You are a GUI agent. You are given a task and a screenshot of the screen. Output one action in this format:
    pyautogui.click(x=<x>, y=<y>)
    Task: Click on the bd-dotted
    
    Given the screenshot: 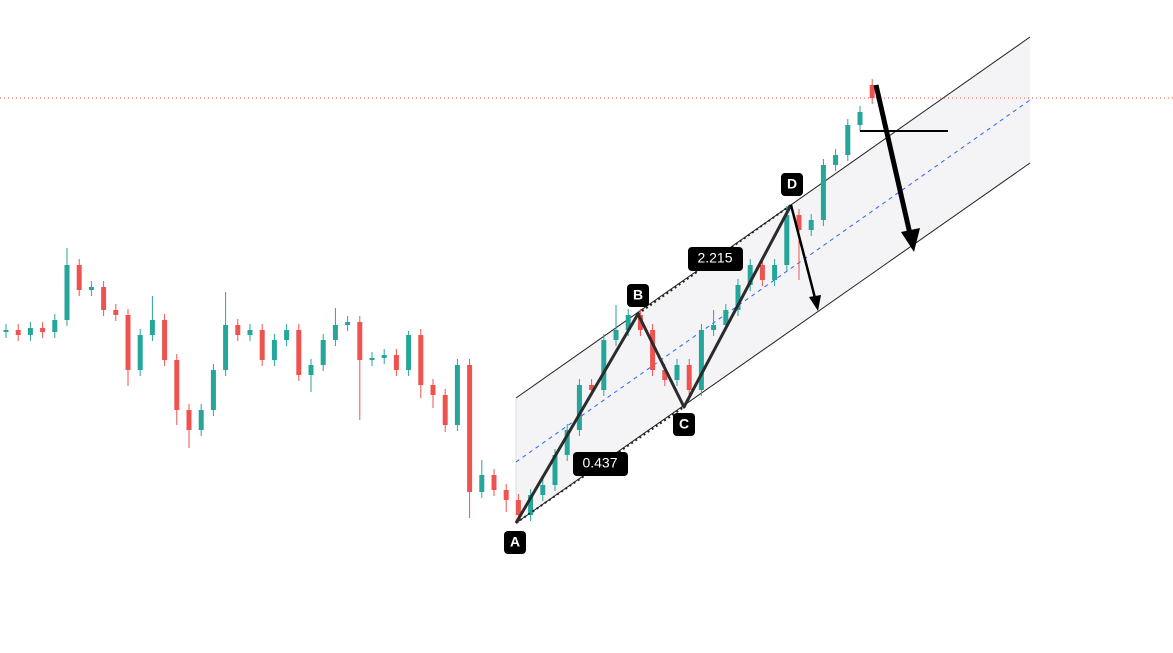 What is the action you would take?
    pyautogui.click(x=714, y=259)
    